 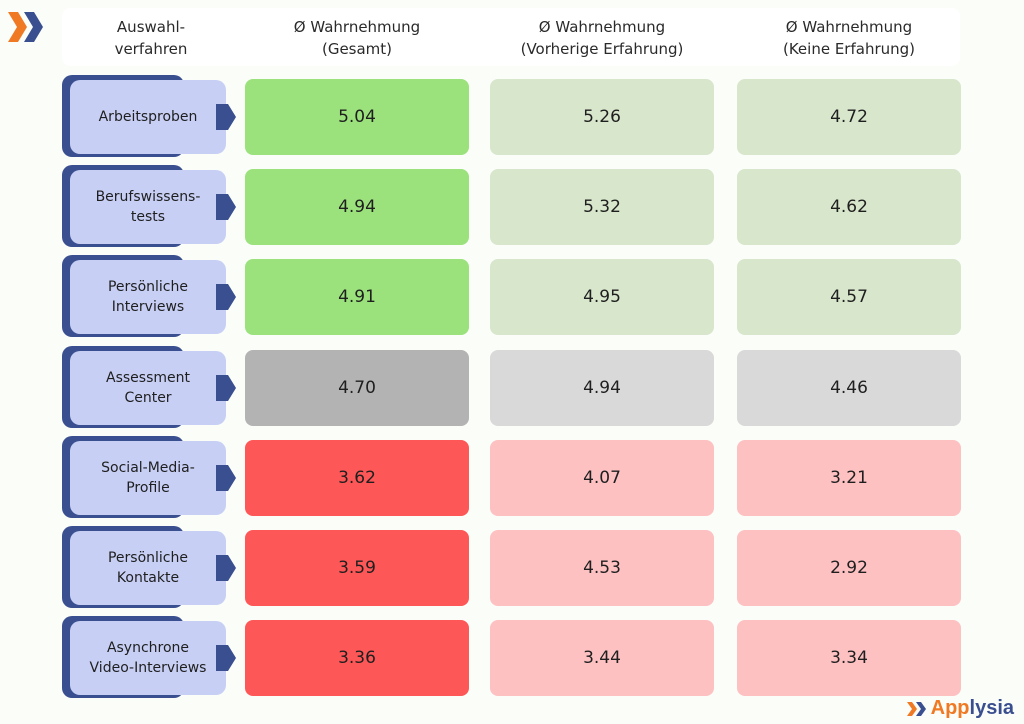 What do you see at coordinates (357, 27) in the screenshot?
I see `header-total-line1: Ø Wahrnehmung` at bounding box center [357, 27].